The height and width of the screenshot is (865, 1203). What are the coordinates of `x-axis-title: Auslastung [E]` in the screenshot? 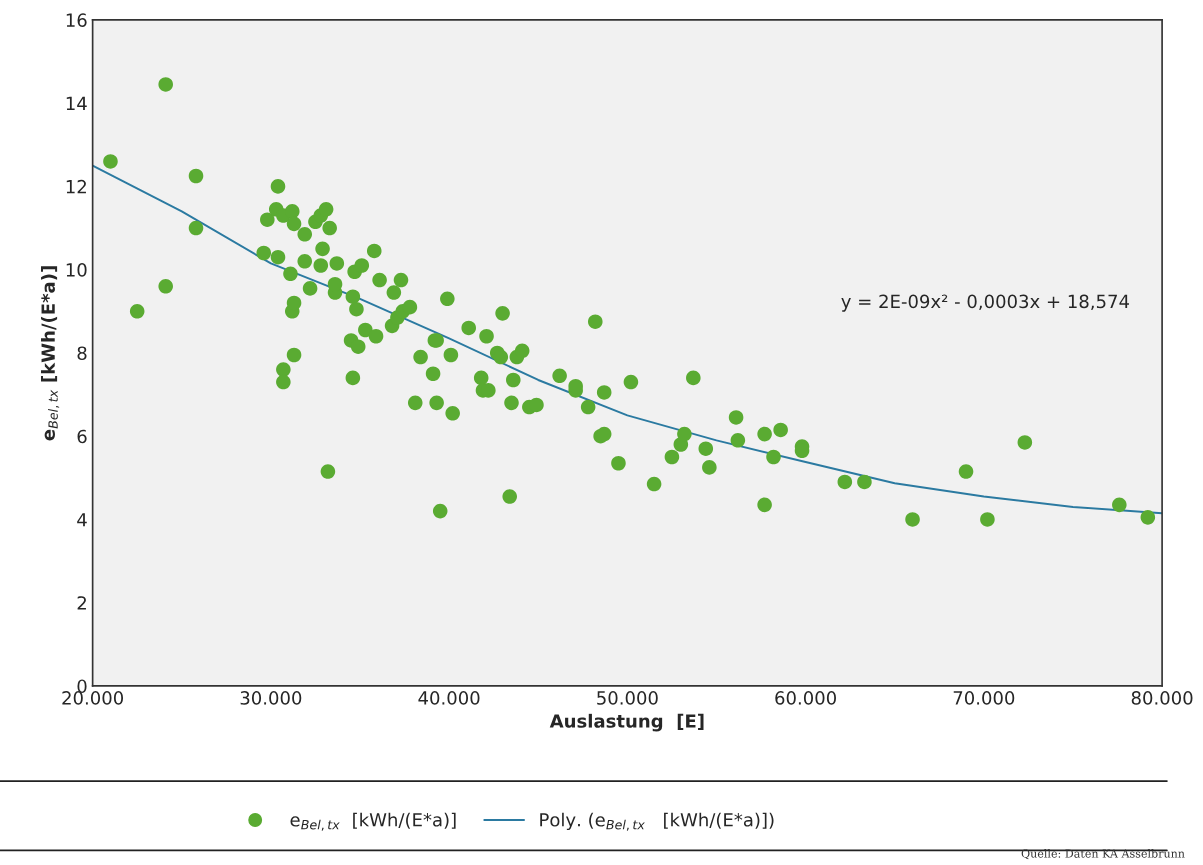 It's located at (626, 722).